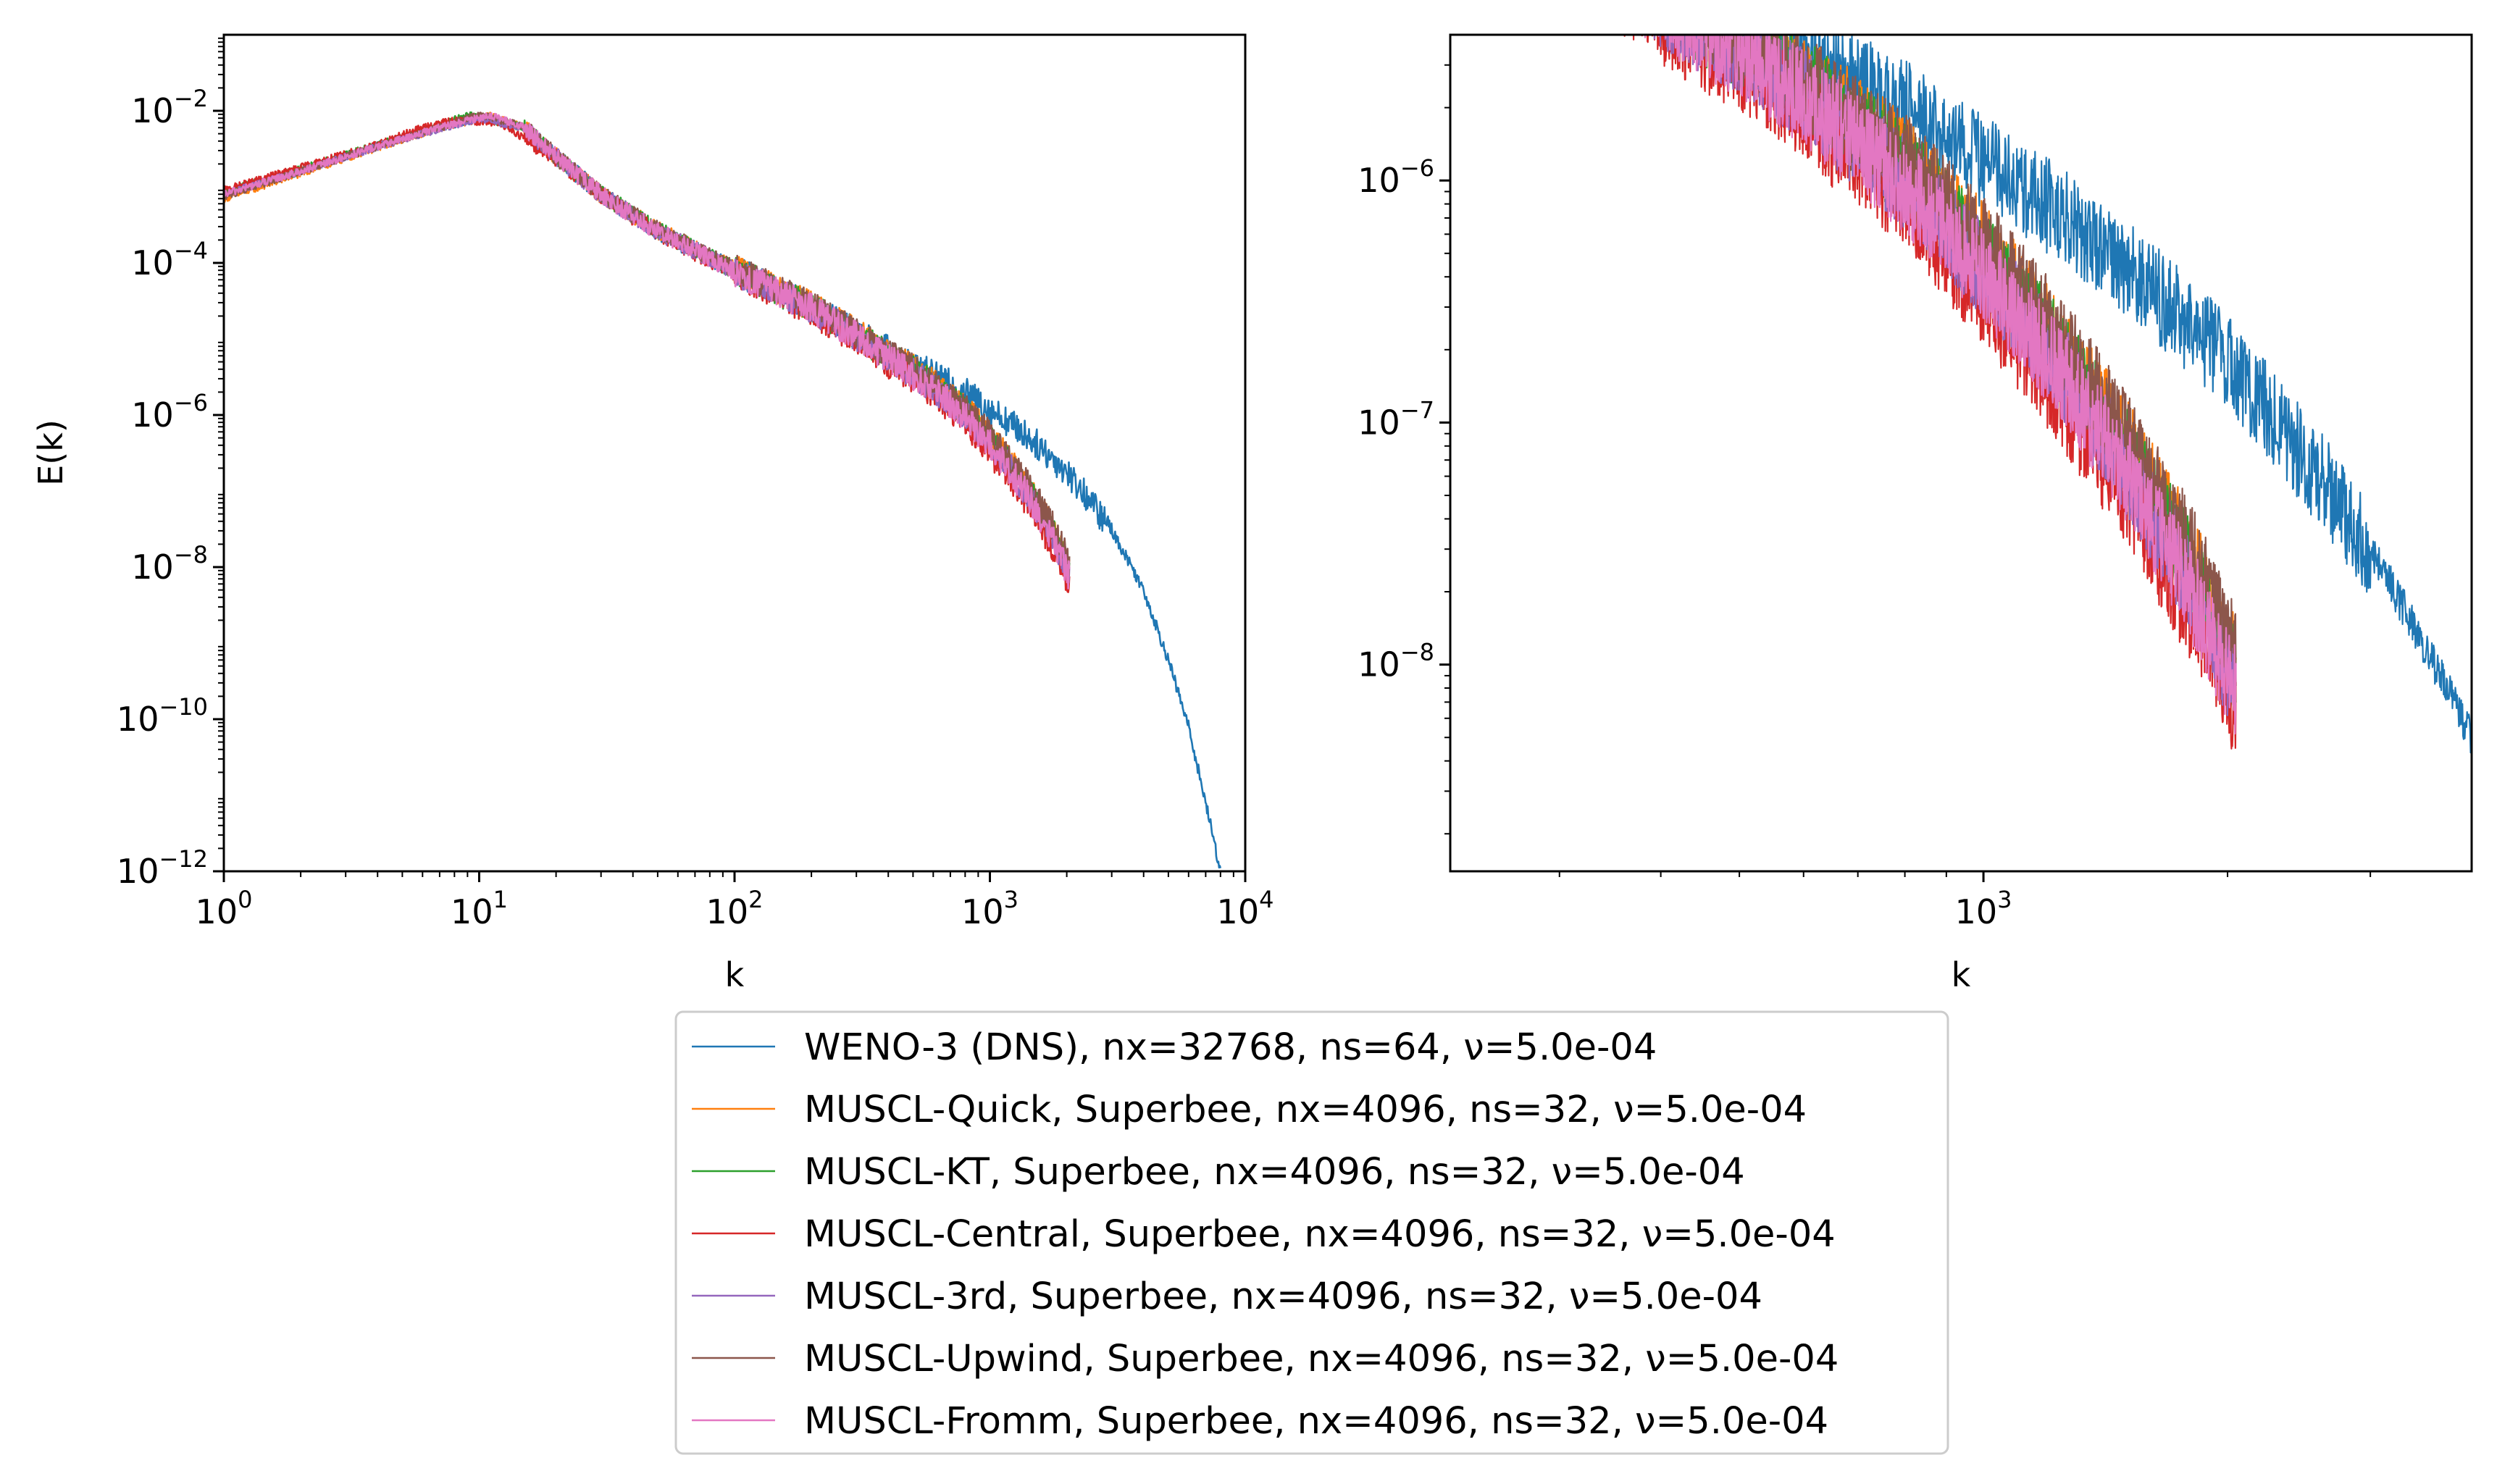  I want to click on x-tick-label: 10², so click(735, 908).